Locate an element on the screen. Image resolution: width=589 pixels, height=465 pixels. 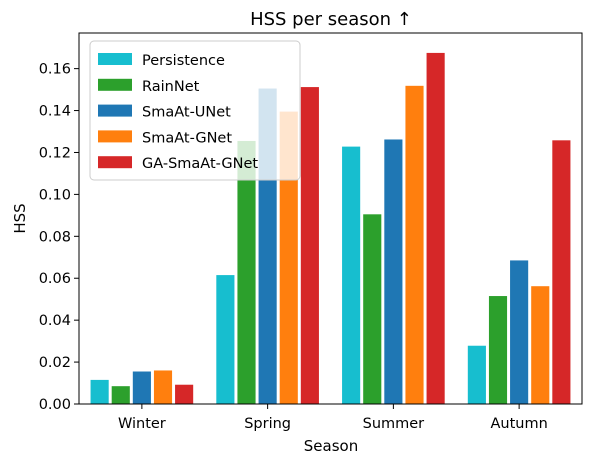
bar-summer-persistence is located at coordinates (351, 275).